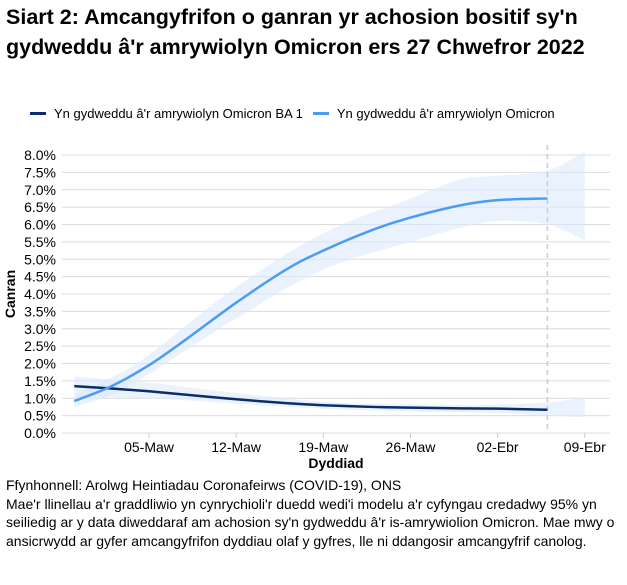 This screenshot has height=585, width=627. Describe the element at coordinates (40, 190) in the screenshot. I see `y-tick-label: 7.0%` at that location.